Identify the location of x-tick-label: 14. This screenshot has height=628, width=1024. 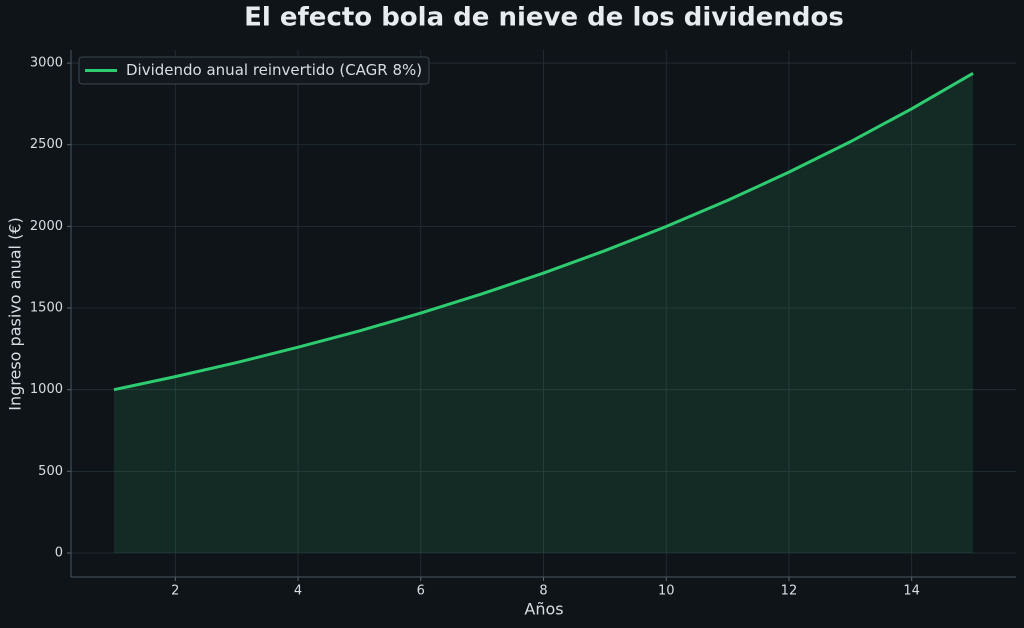
(911, 591).